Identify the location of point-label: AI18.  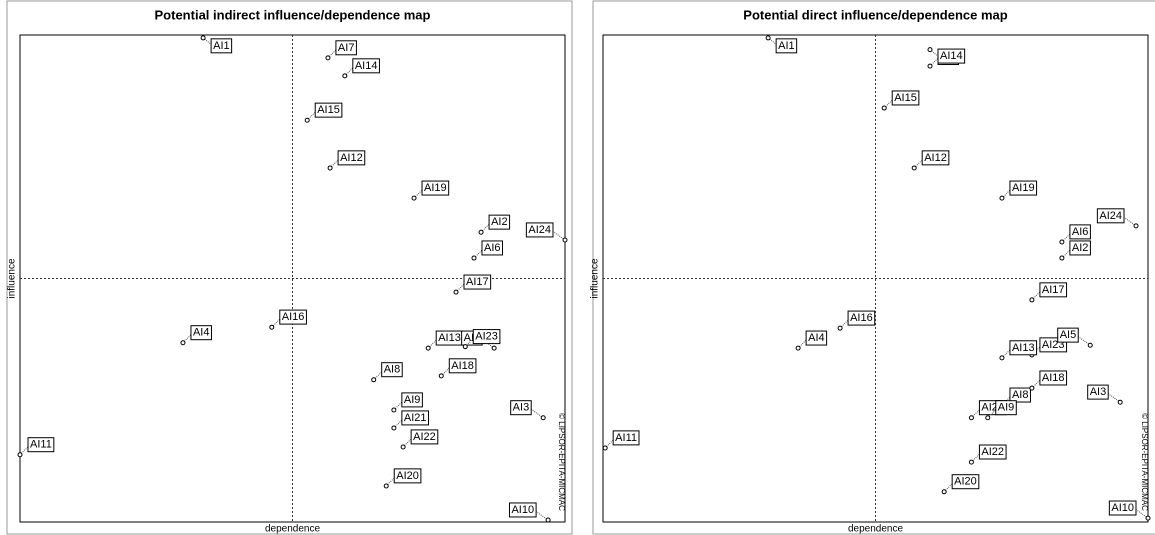
(1053, 378).